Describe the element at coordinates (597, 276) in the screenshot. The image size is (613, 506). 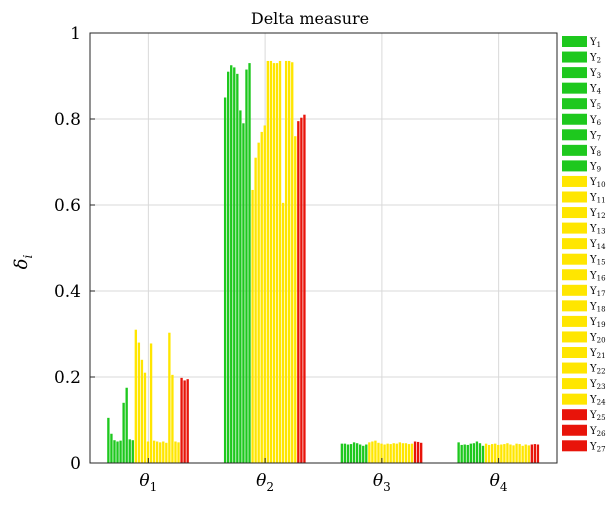
I see `legend-label-y16: Y16` at that location.